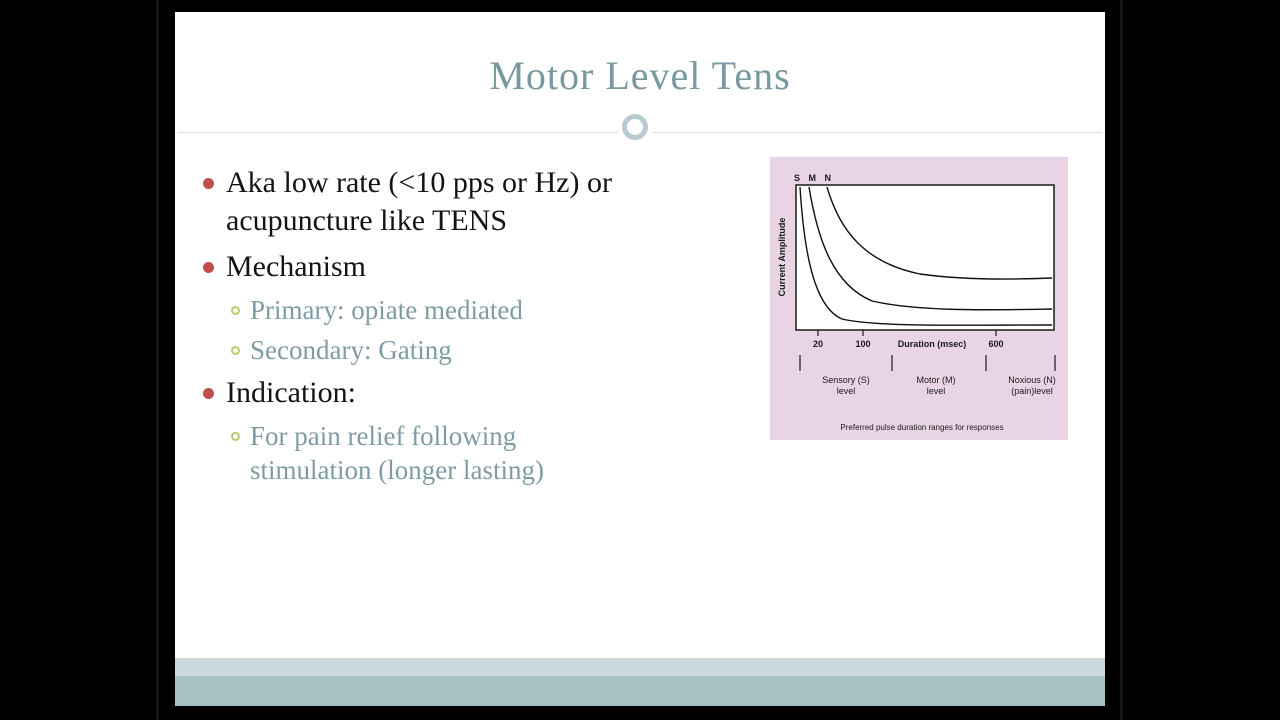  I want to click on tick-label-100: 100, so click(862, 344).